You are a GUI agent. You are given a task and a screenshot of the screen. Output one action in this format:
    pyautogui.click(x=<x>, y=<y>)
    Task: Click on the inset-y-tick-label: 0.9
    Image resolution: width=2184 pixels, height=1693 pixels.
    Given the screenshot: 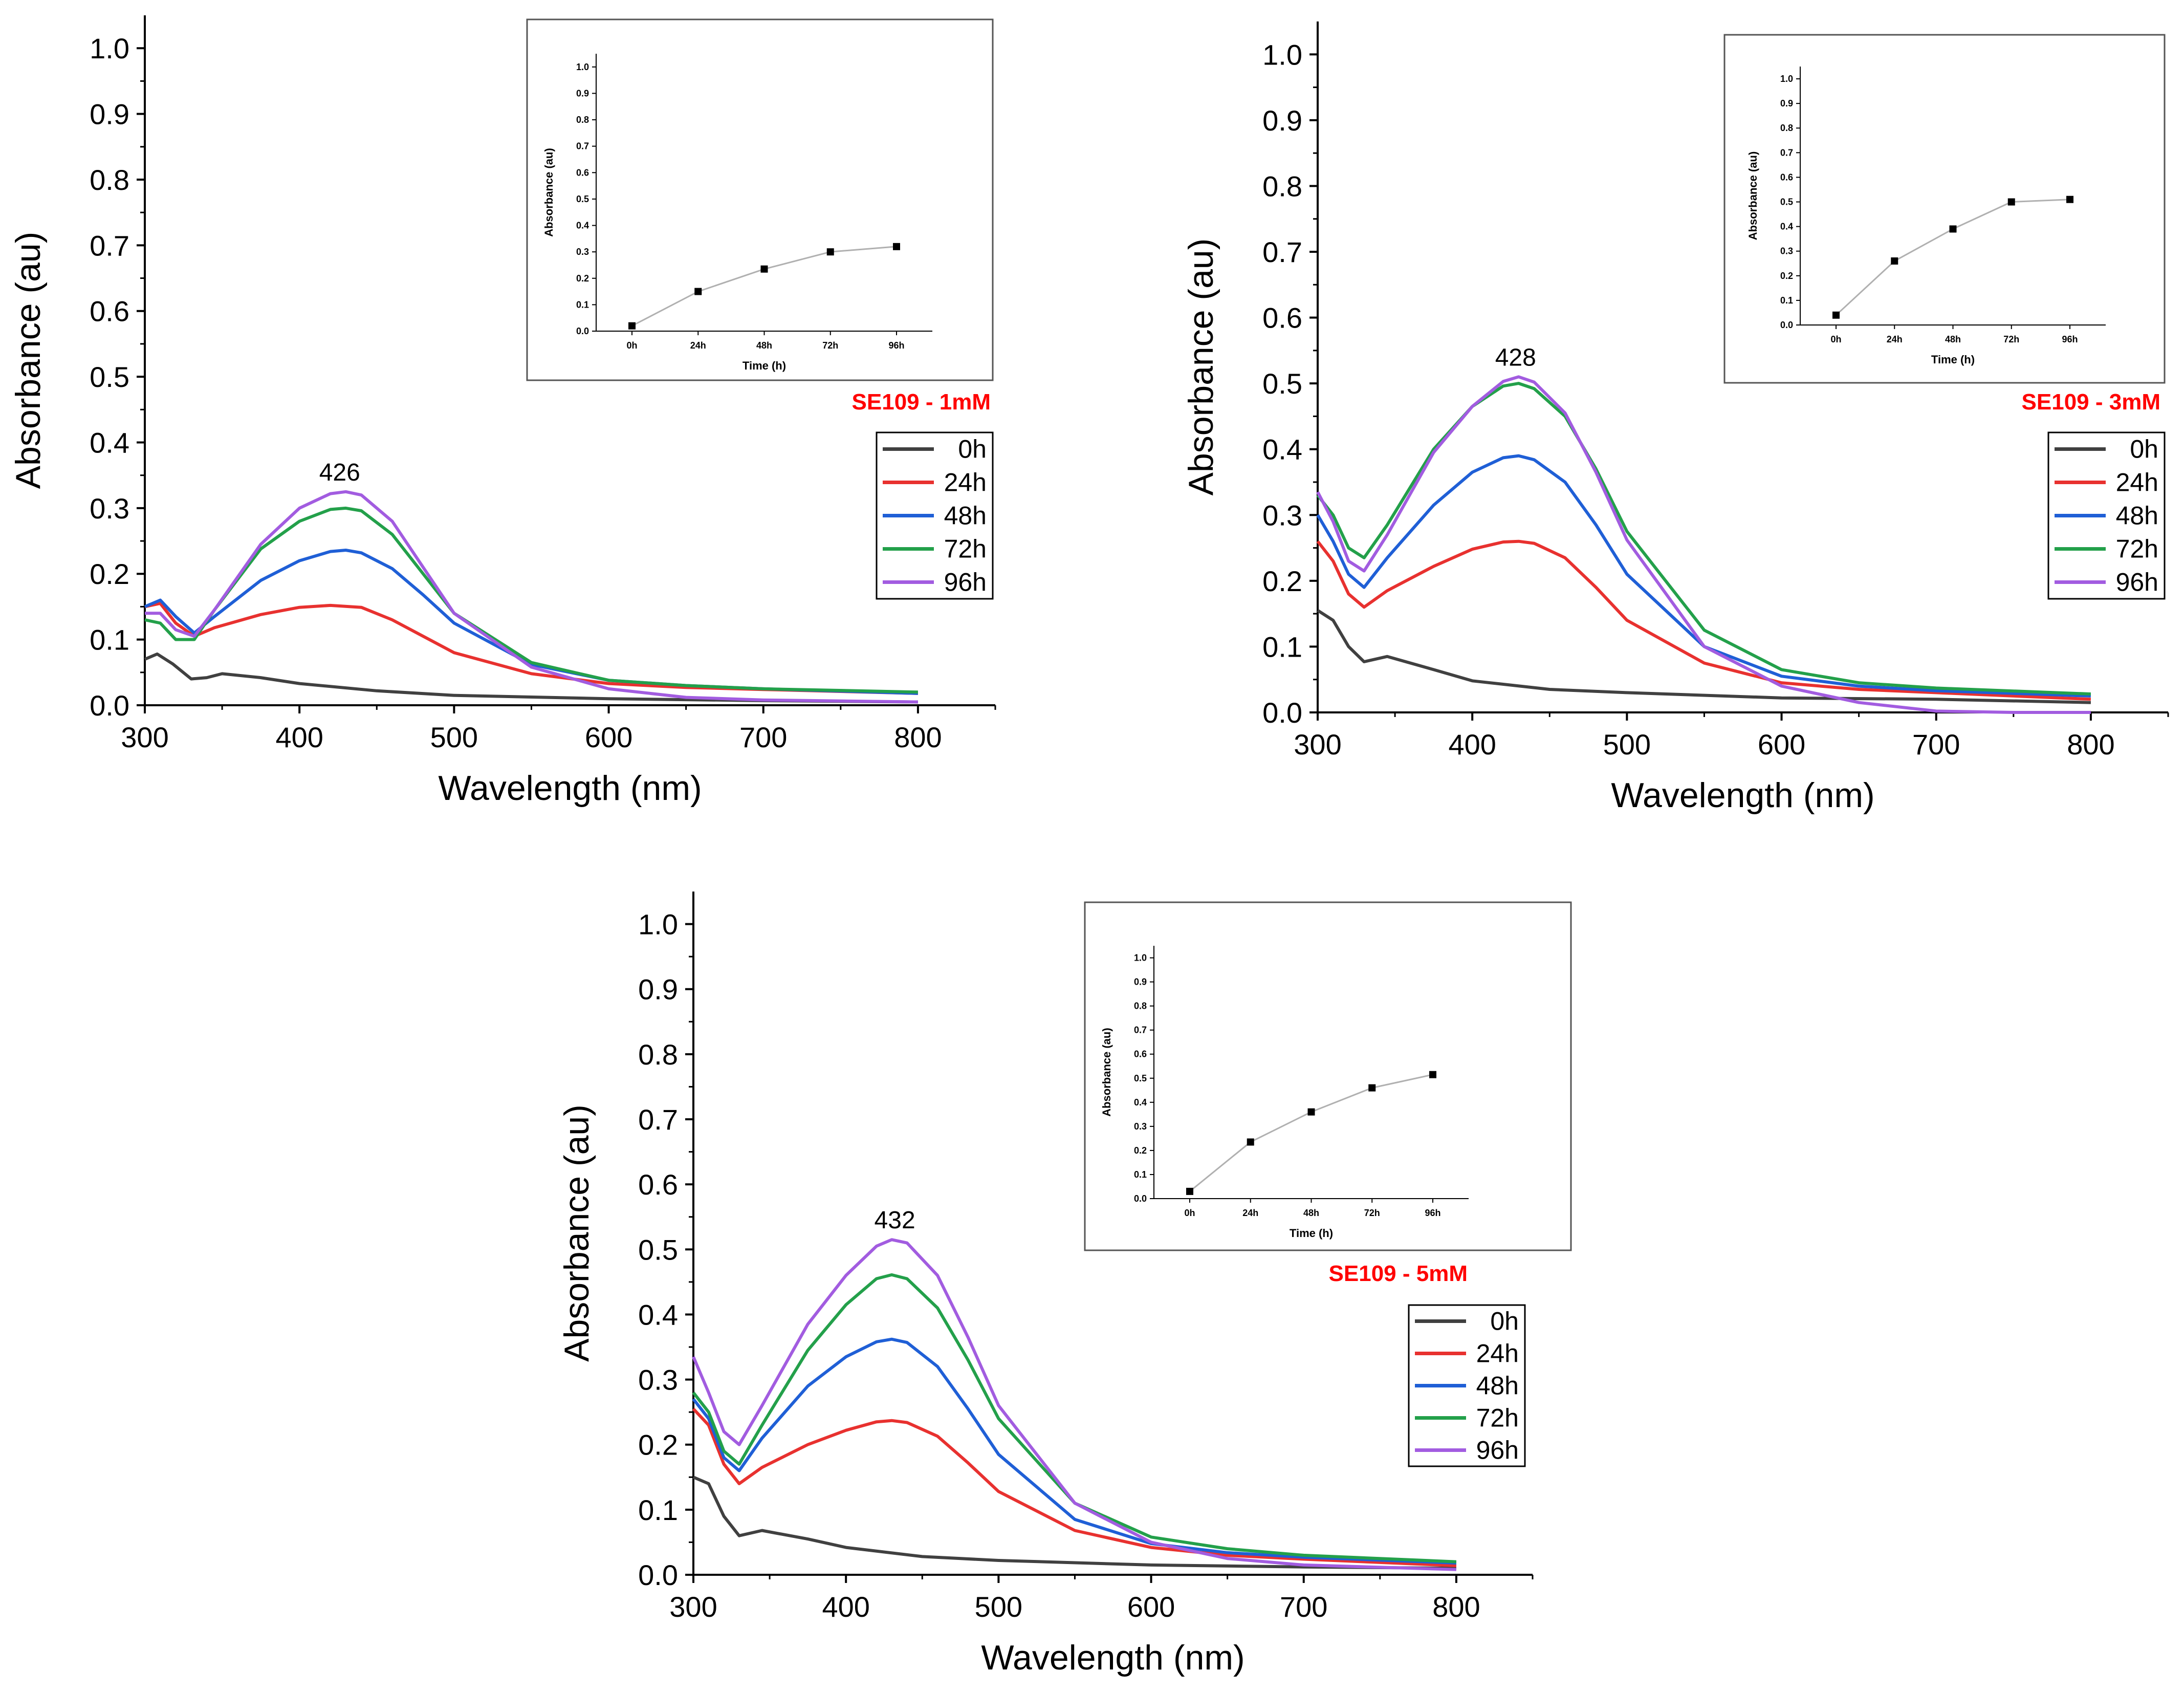 What is the action you would take?
    pyautogui.click(x=1140, y=982)
    